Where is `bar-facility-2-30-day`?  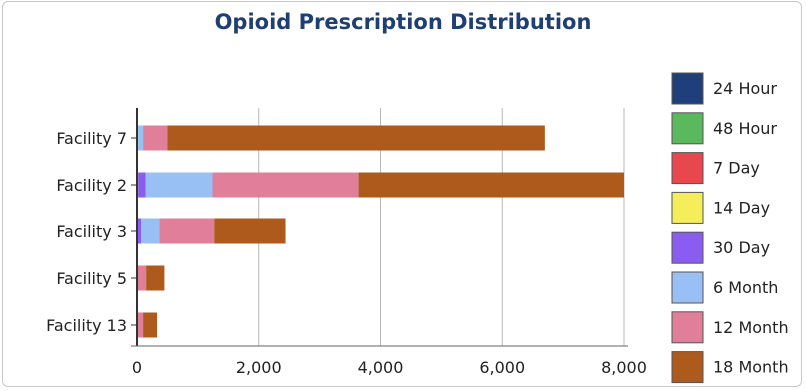
bar-facility-2-30-day is located at coordinates (142, 185).